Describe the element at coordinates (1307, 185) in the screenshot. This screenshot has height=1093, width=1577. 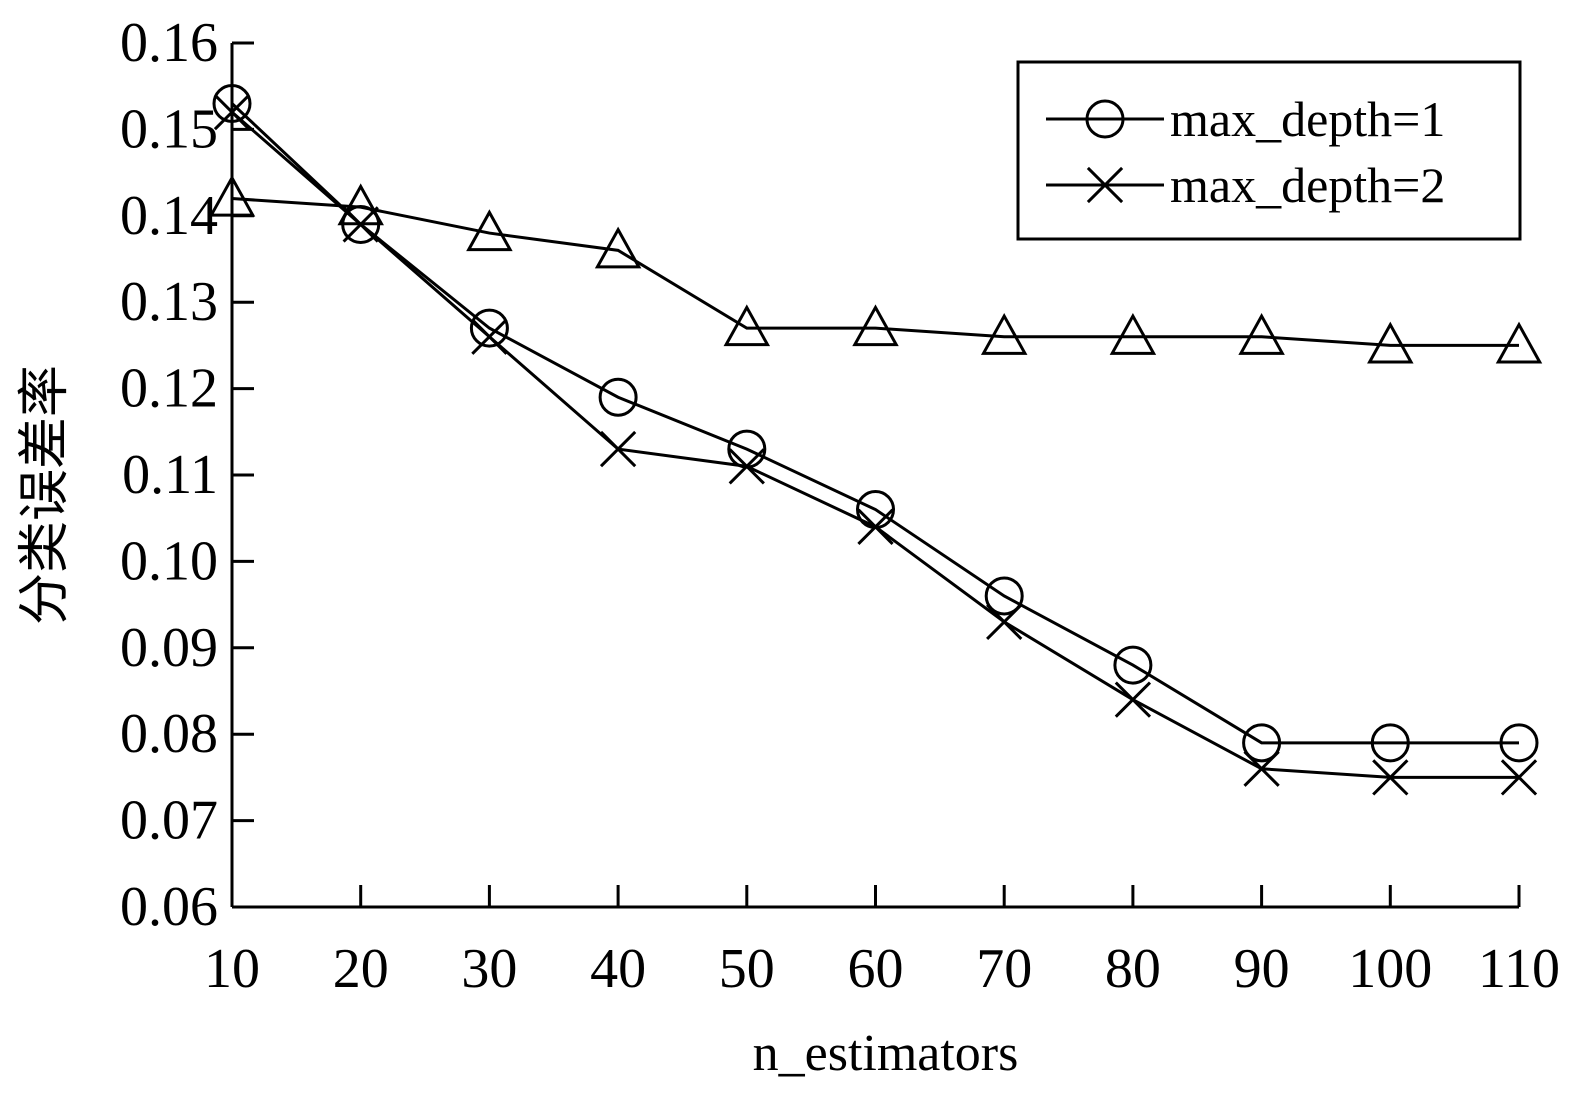
I see `legend-label: max_depth=2` at that location.